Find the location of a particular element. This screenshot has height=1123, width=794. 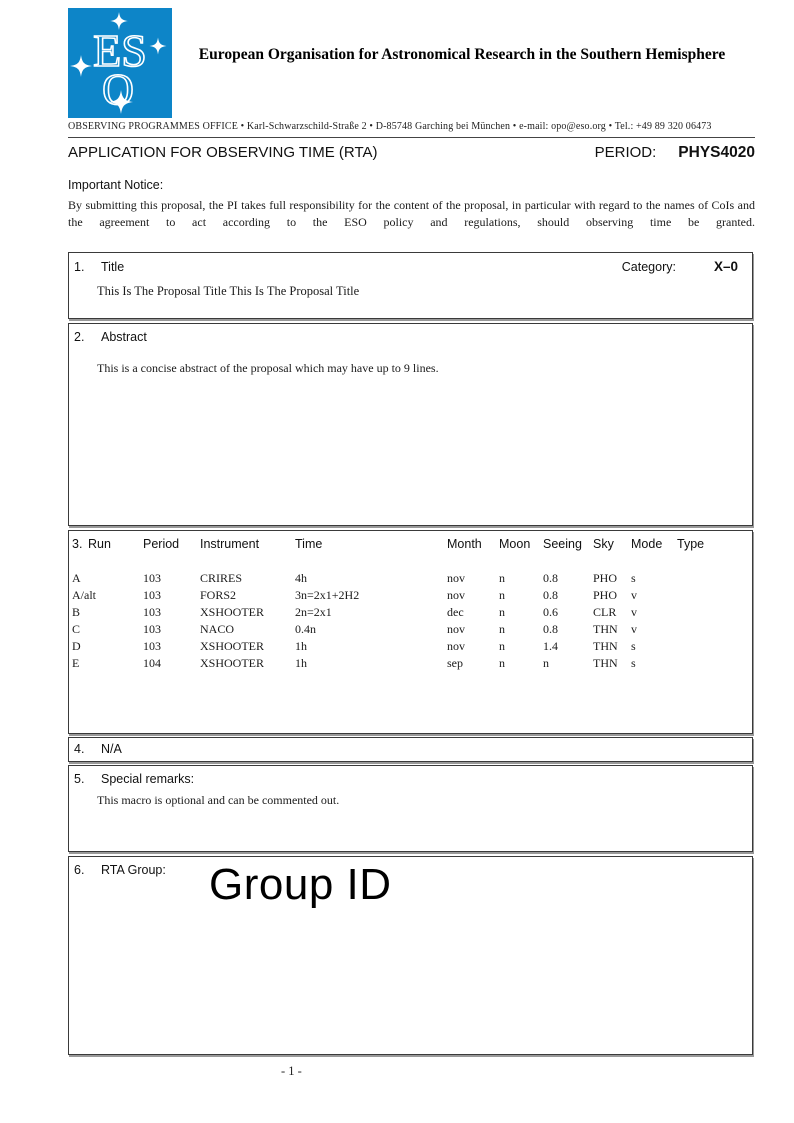

form-title: APPLICATION FOR OBSERVING TIME (RTA) is located at coordinates (223, 152).